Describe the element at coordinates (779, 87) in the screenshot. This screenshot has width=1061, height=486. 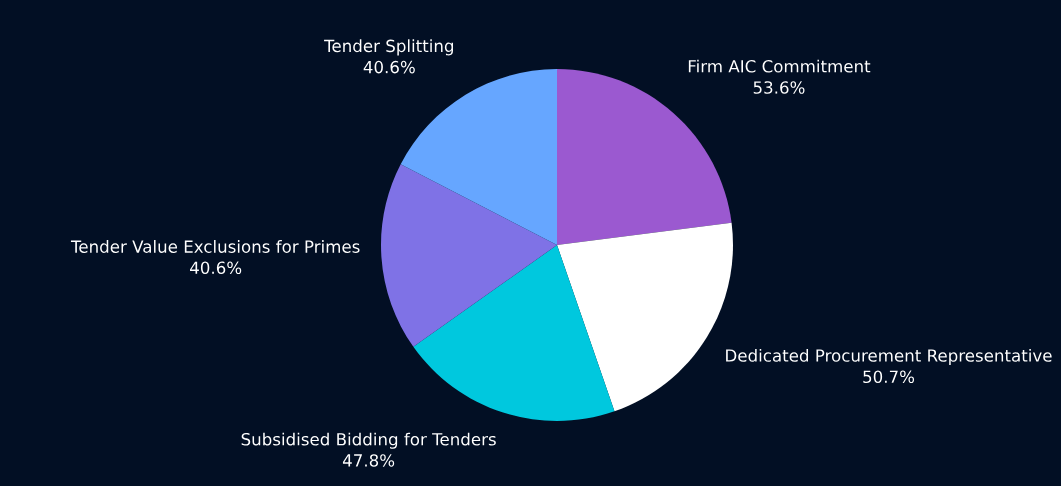
I see `data-label: 53.6%` at that location.